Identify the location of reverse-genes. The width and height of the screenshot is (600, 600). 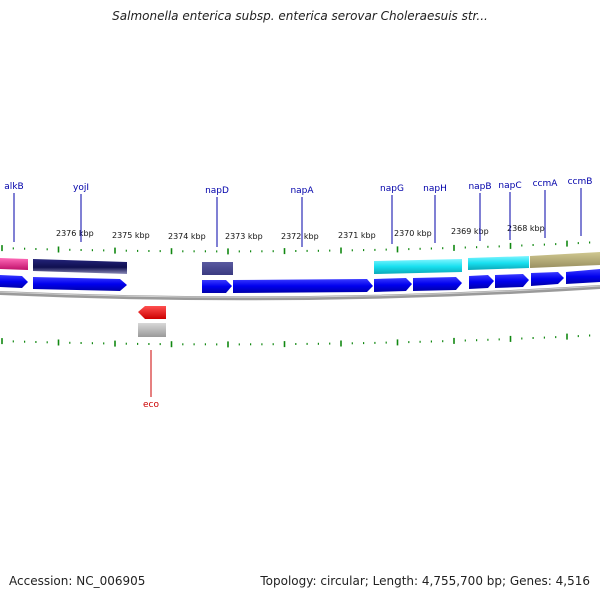
(152, 321).